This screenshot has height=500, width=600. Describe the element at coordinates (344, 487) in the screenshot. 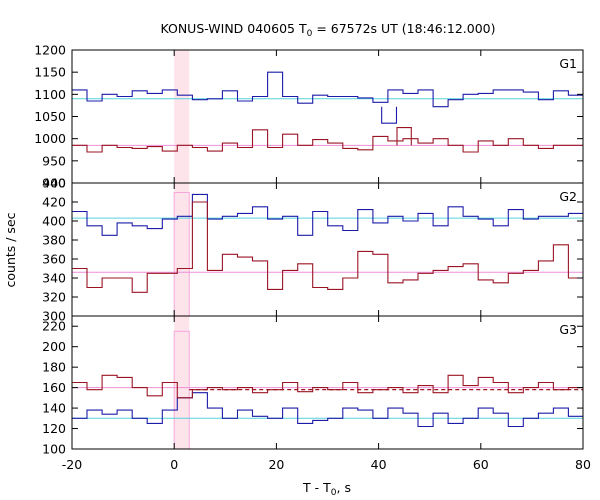

I see `x-axis-label-rest: , s` at that location.